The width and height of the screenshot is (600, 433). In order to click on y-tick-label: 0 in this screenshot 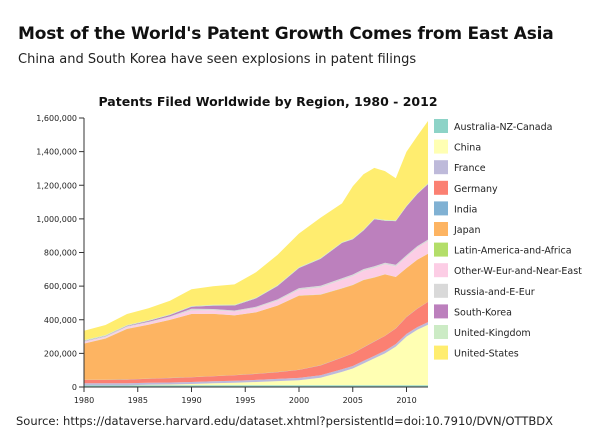, I will do `click(74, 387)`.